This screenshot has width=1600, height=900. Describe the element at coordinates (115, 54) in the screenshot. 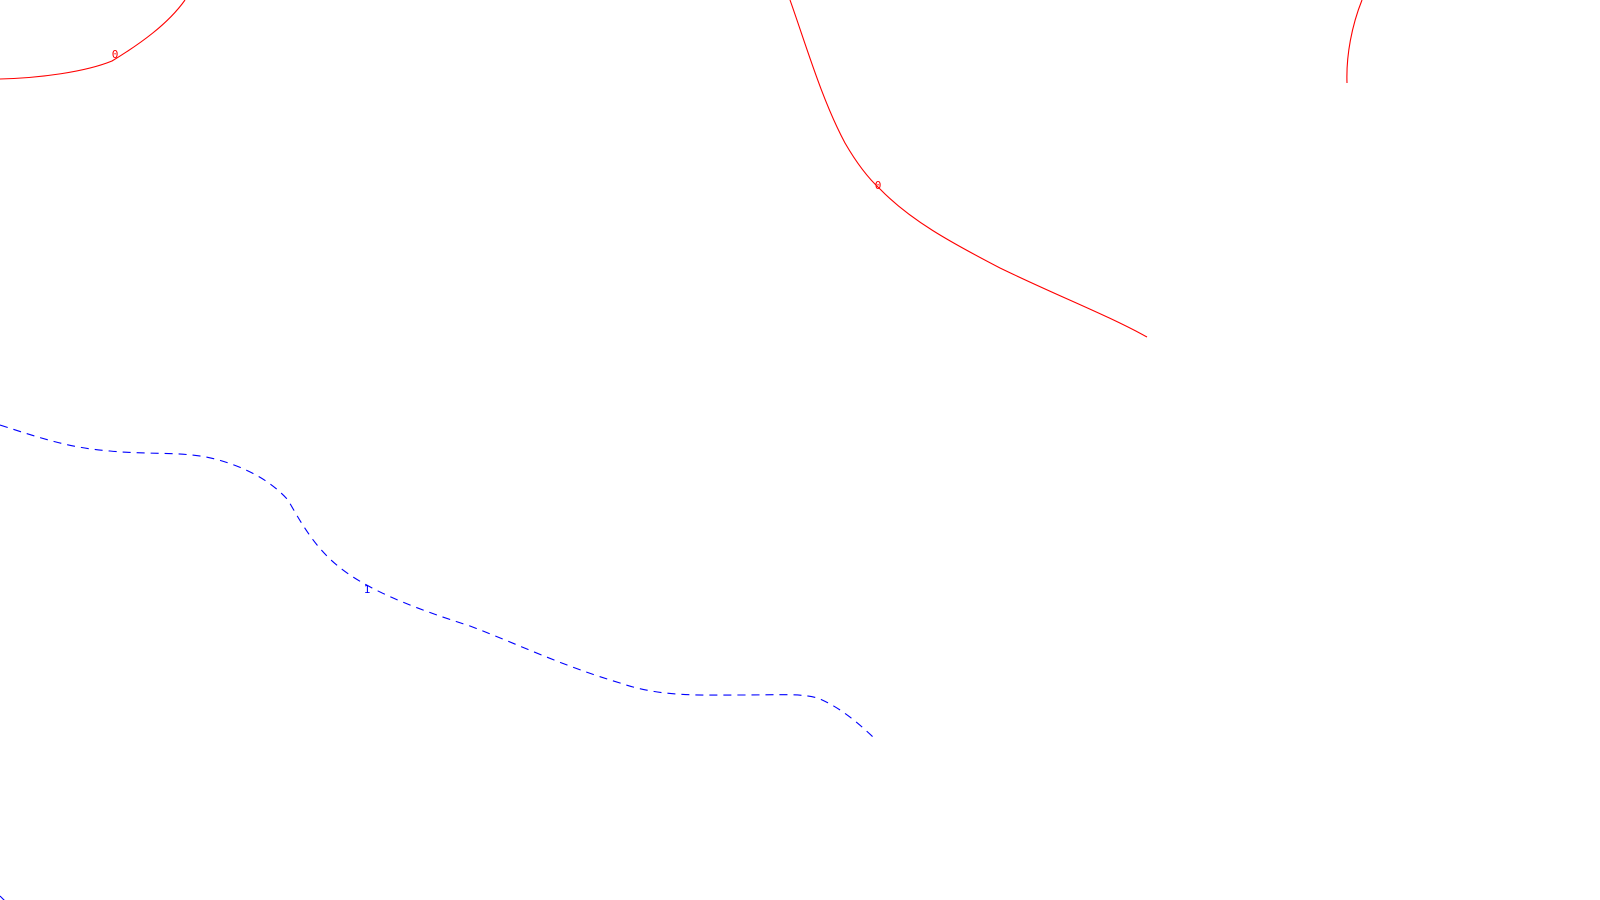

I see `contour-label-level-0-upper-left: 0` at that location.